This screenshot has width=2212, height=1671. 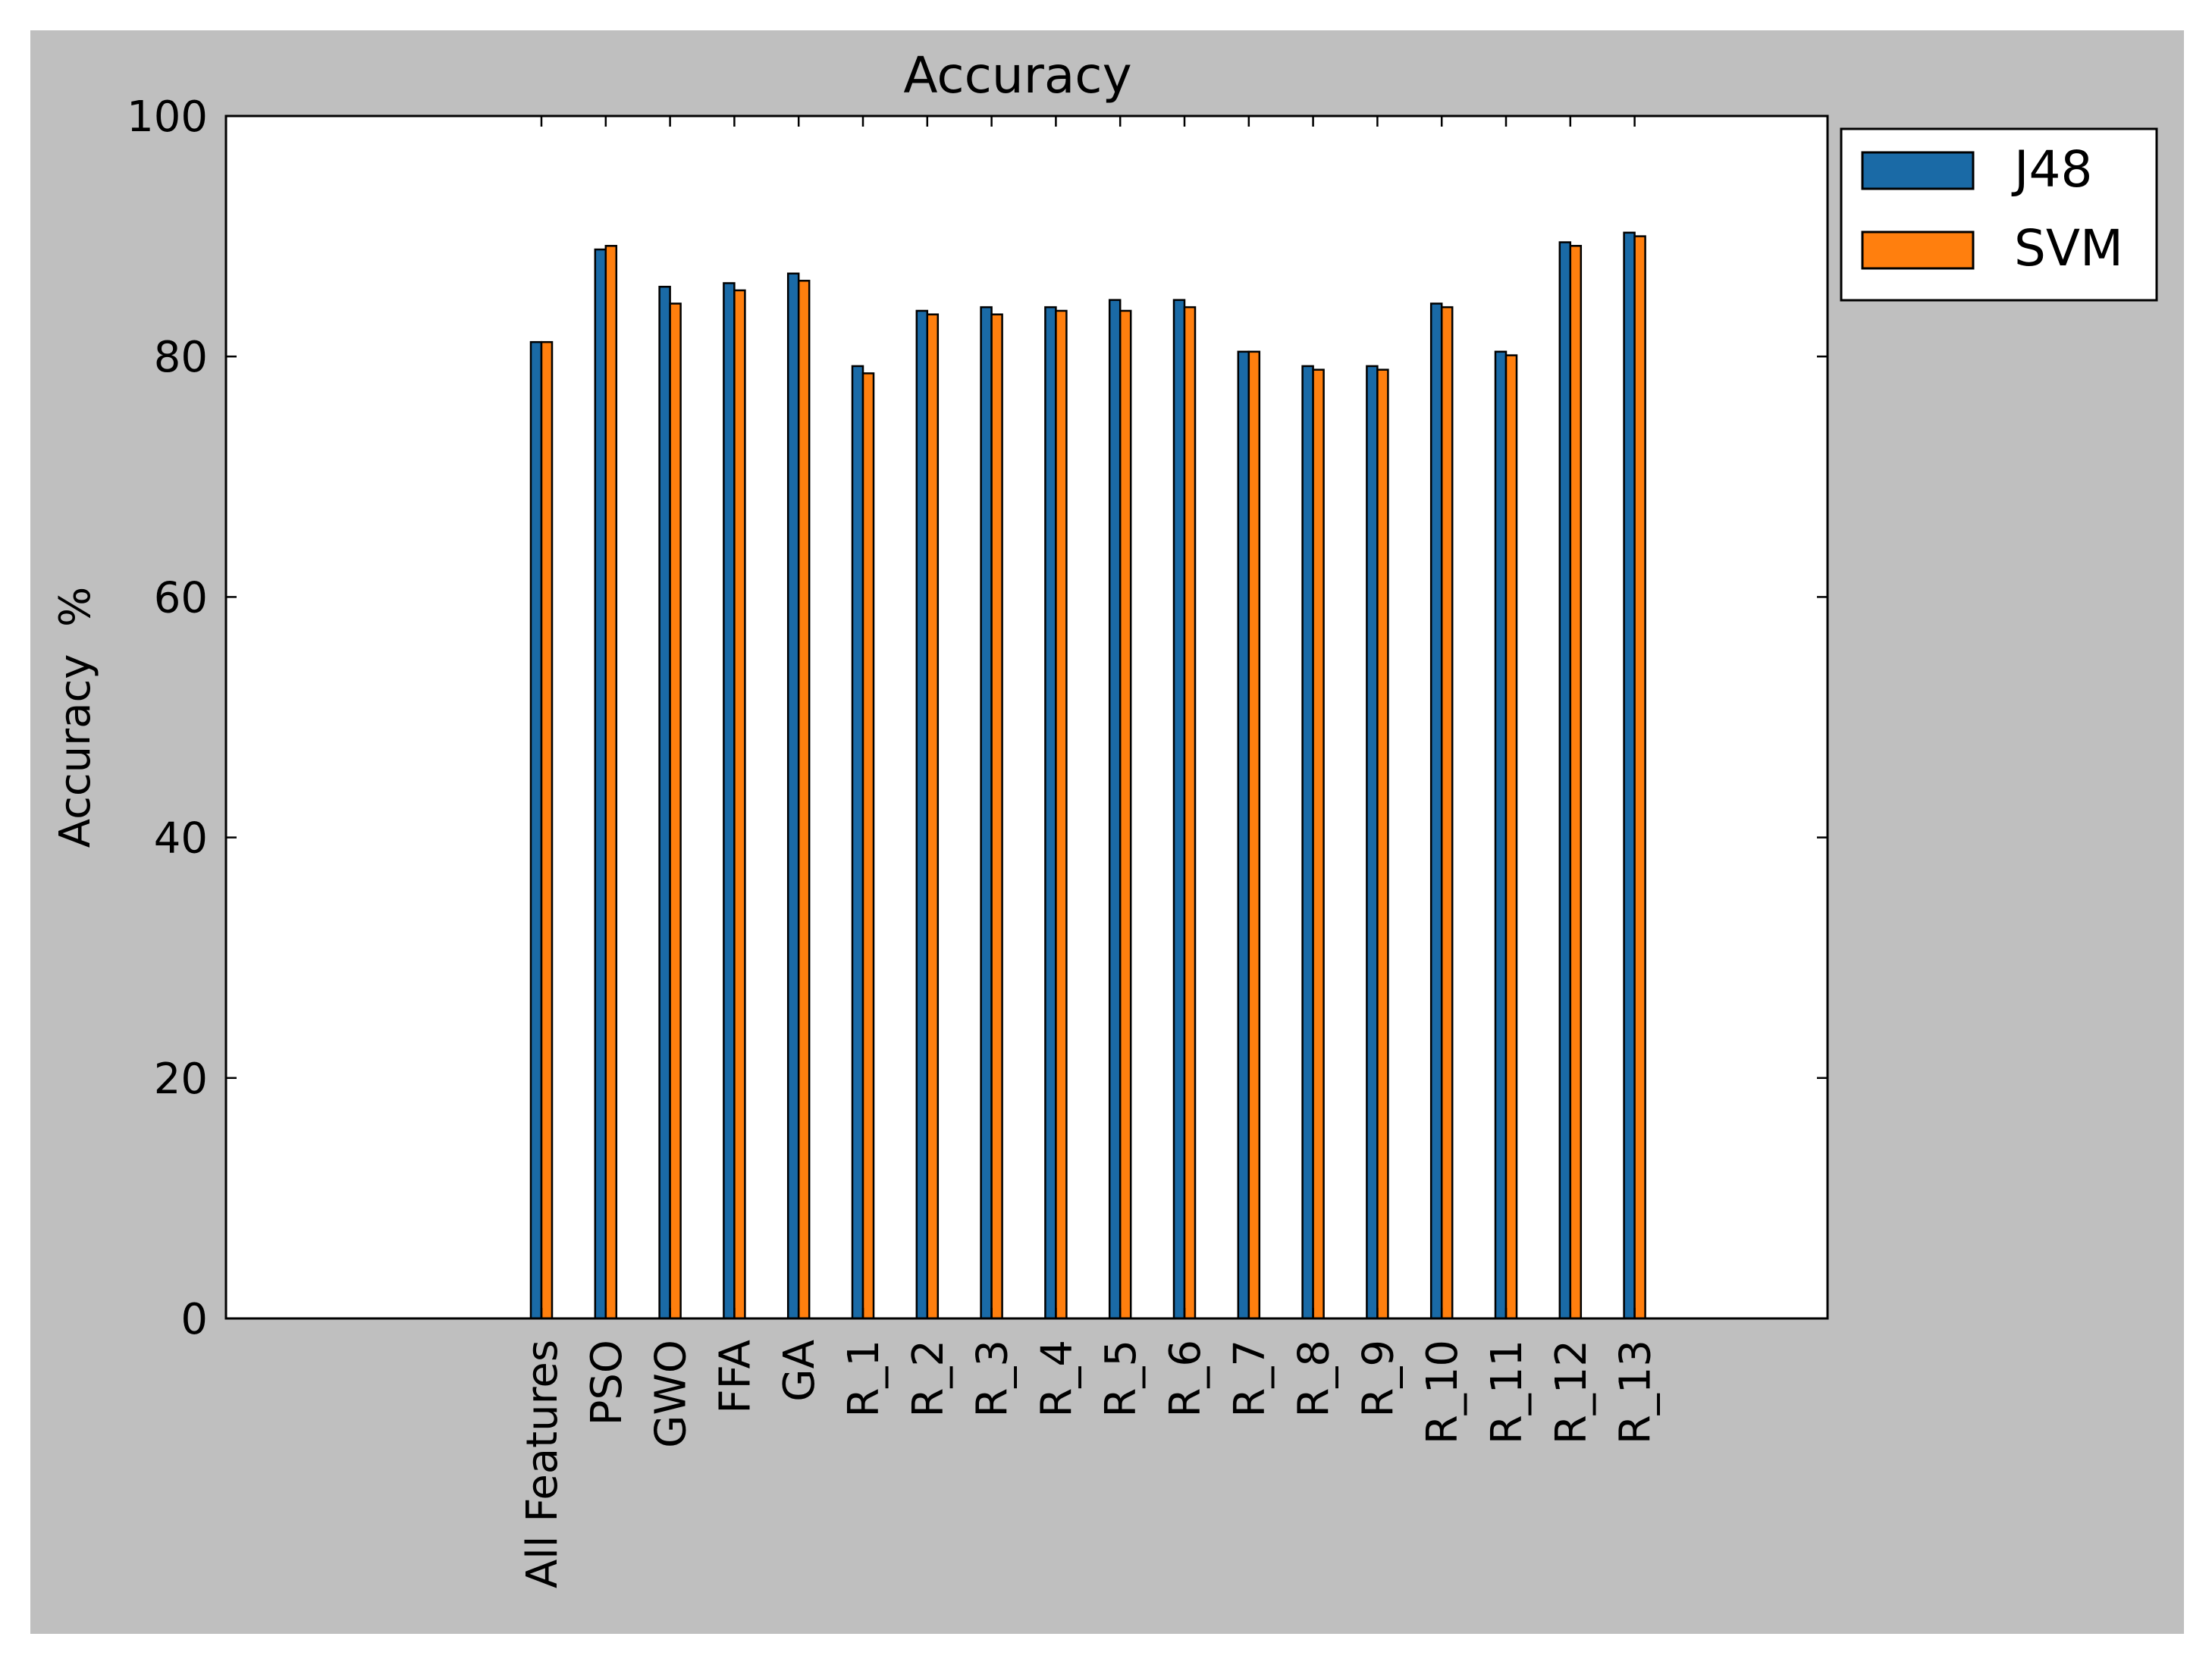 I want to click on legend-label-j48: J48, so click(x=2051, y=169).